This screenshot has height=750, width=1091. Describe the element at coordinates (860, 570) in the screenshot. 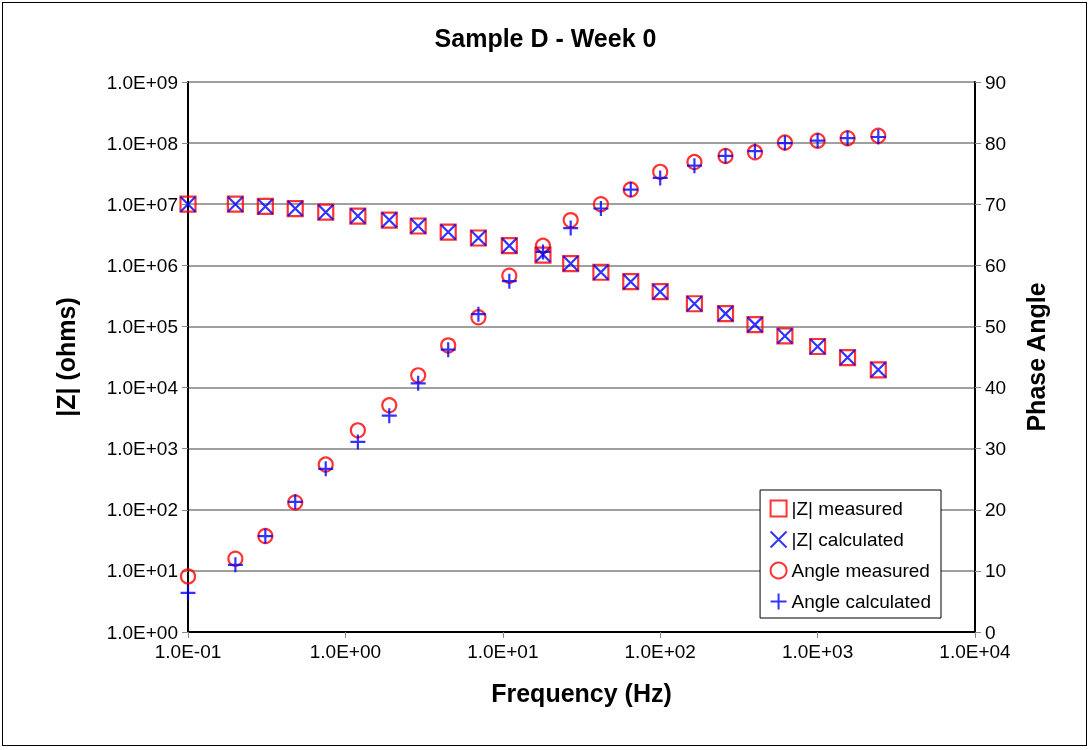

I see `legend-label: Angle measured` at that location.